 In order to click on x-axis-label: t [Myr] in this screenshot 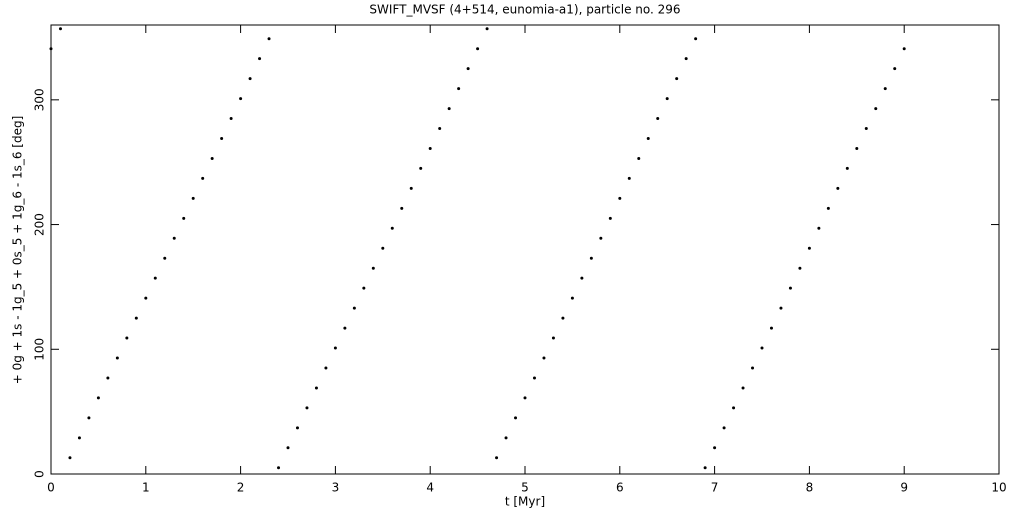, I will do `click(525, 502)`.